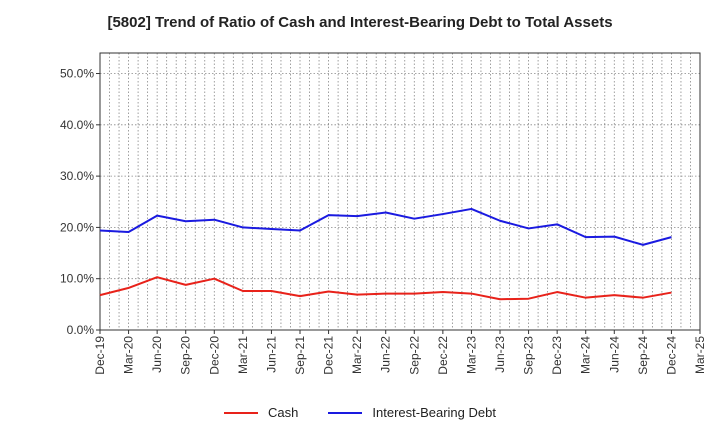 Image resolution: width=720 pixels, height=440 pixels. Describe the element at coordinates (614, 354) in the screenshot. I see `x-tick-label: Jun-24` at that location.